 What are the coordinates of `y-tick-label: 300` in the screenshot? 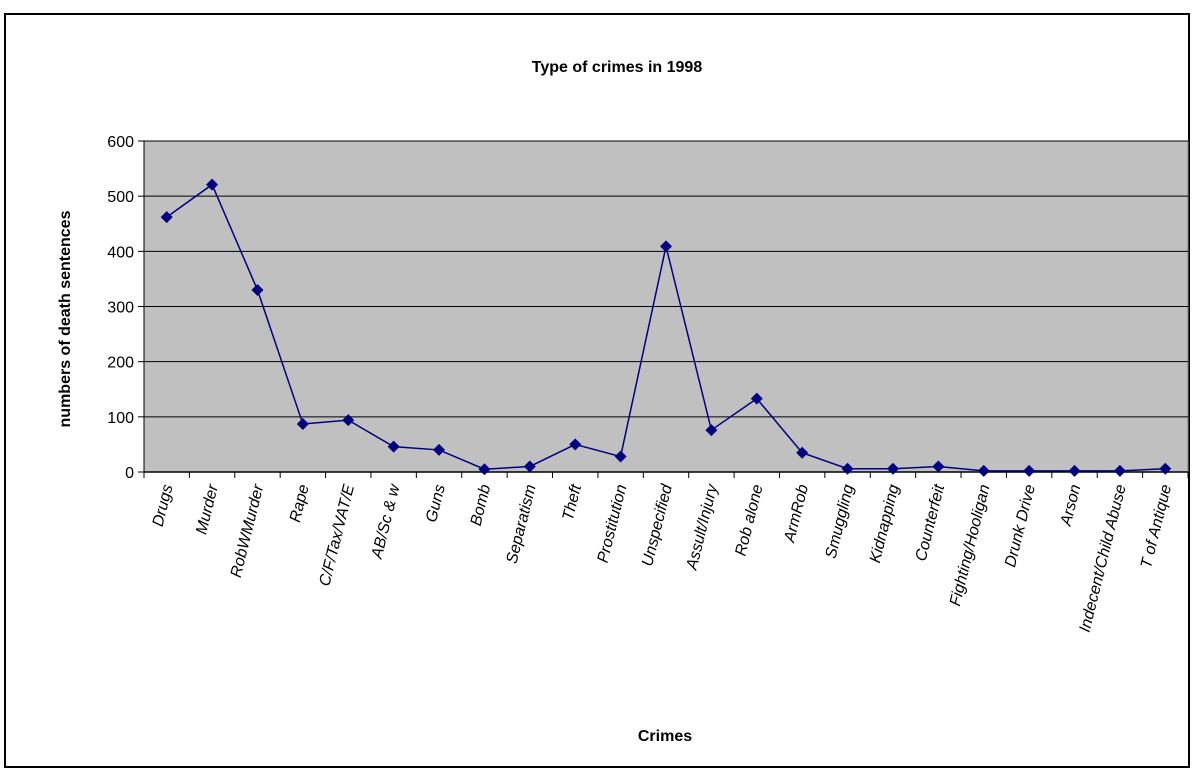 It's located at (120, 308).